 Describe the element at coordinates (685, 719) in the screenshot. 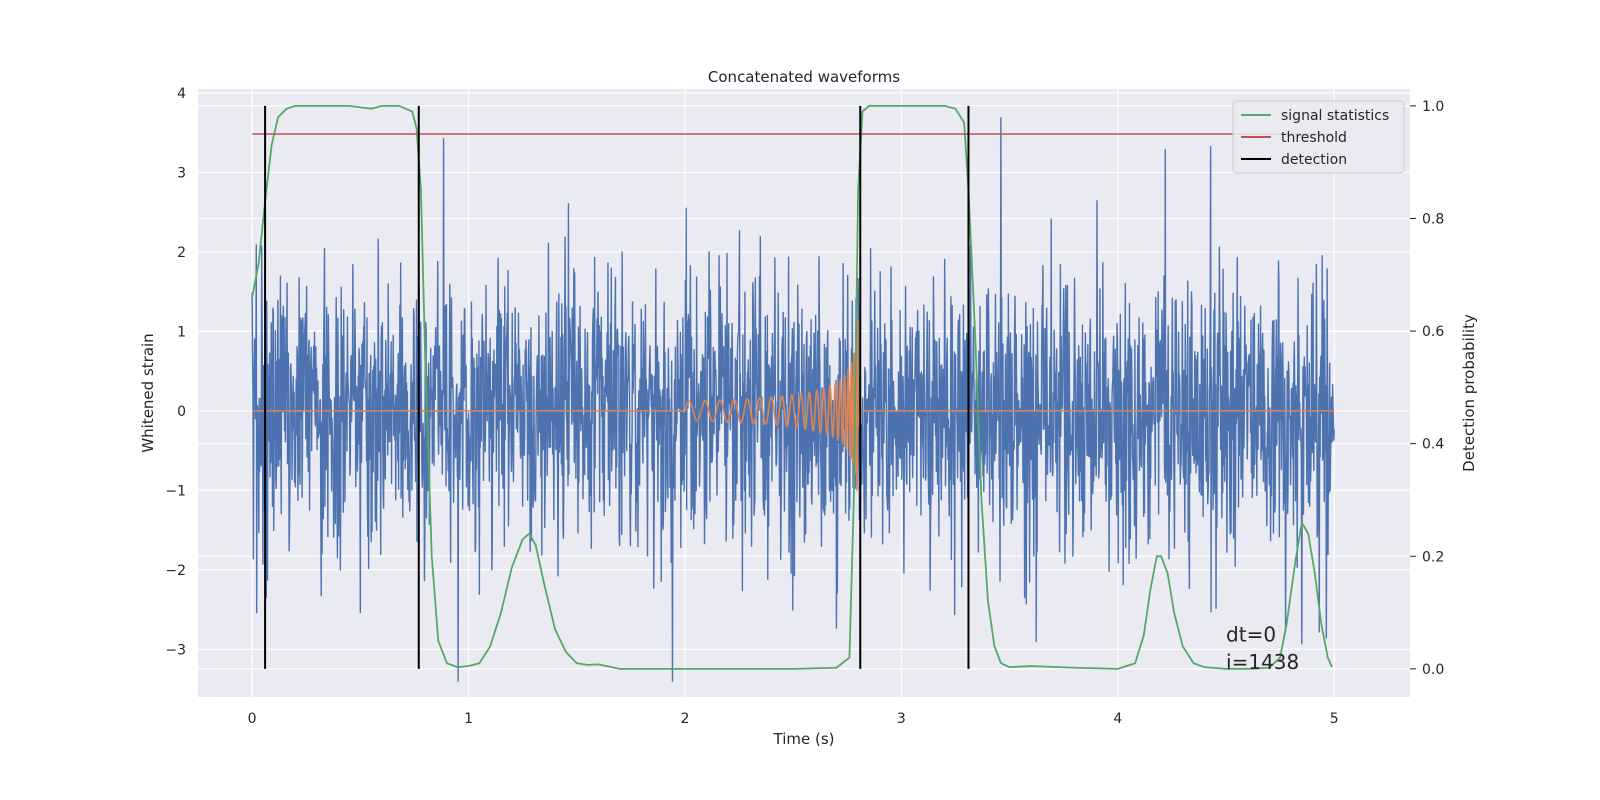

I see `x-tick-label: 2` at that location.